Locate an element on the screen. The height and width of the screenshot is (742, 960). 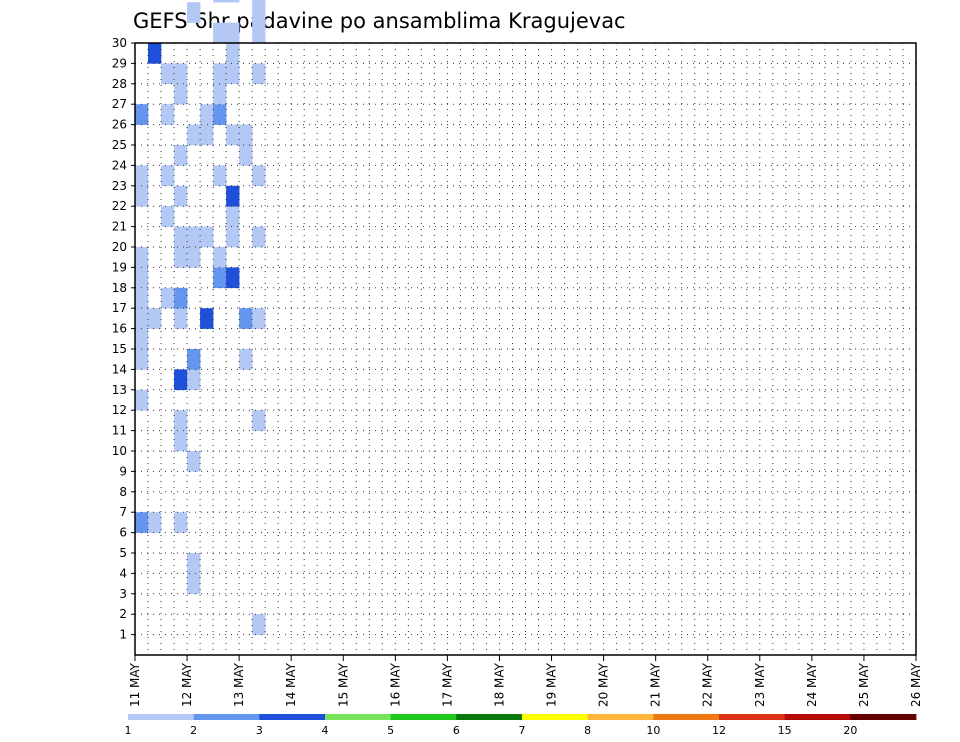
colorbar-tick-label: 12 is located at coordinates (719, 730).